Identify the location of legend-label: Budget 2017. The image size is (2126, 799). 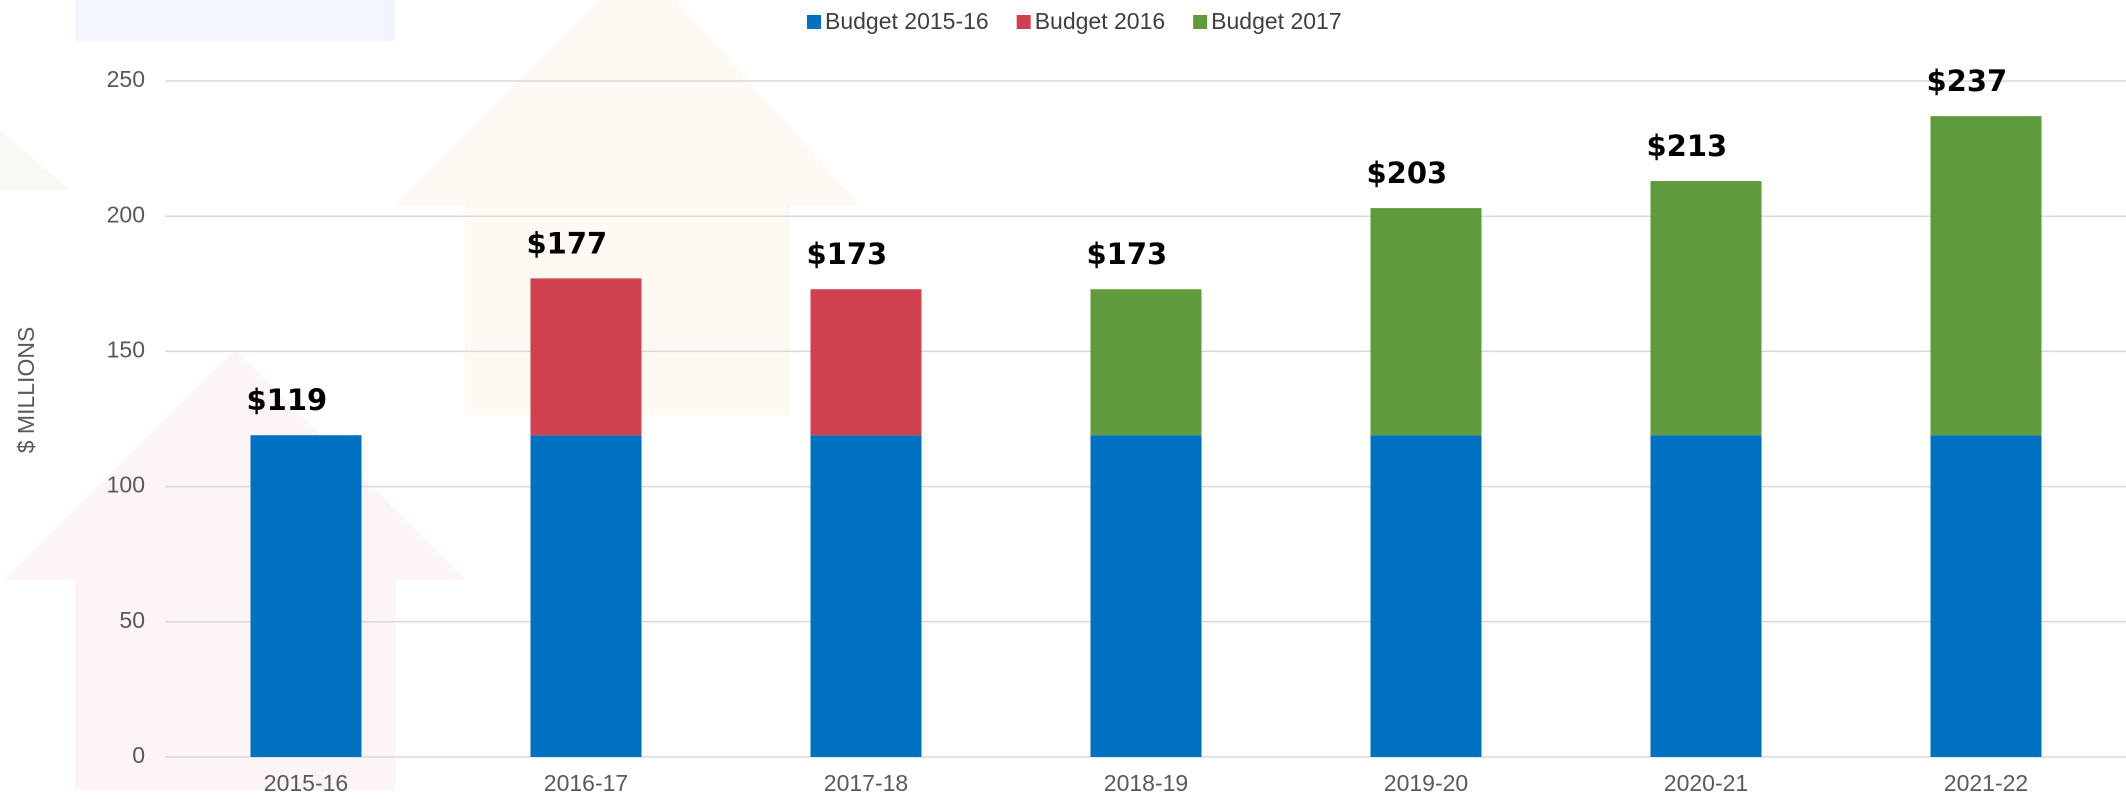
(1276, 21).